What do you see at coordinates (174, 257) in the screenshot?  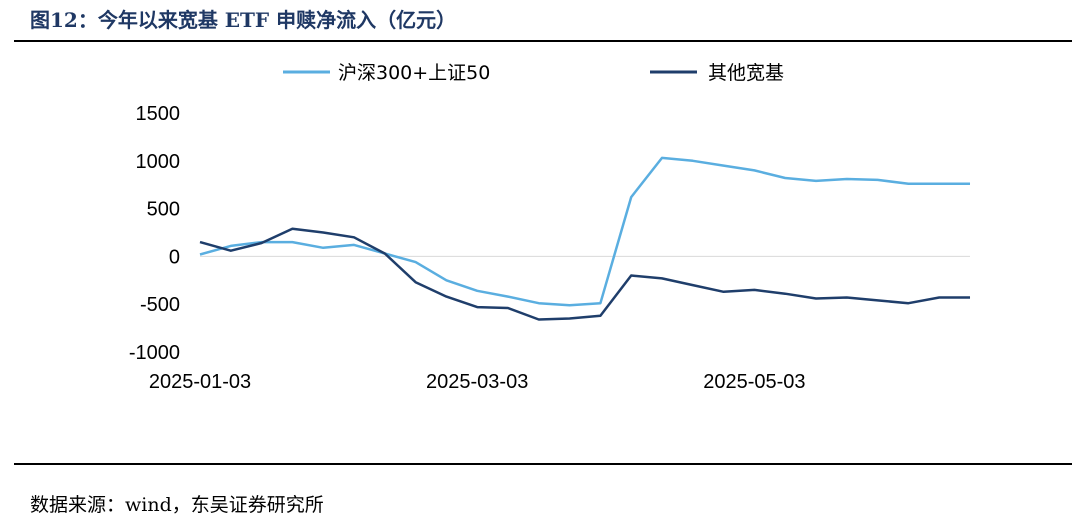 I see `y-tick-label: 0` at bounding box center [174, 257].